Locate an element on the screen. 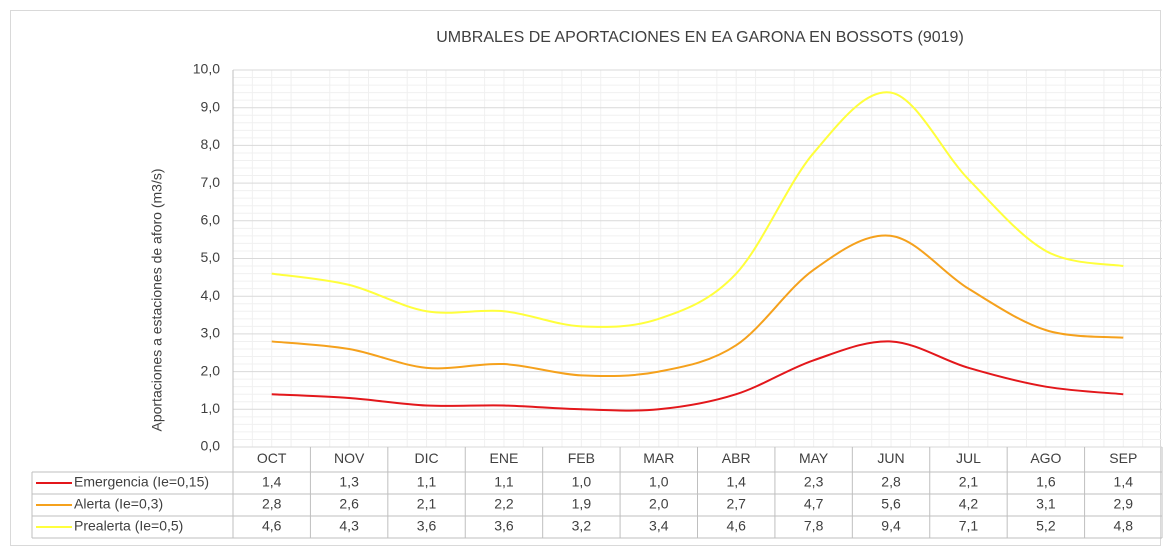  x-tick-label: OCT is located at coordinates (272, 458).